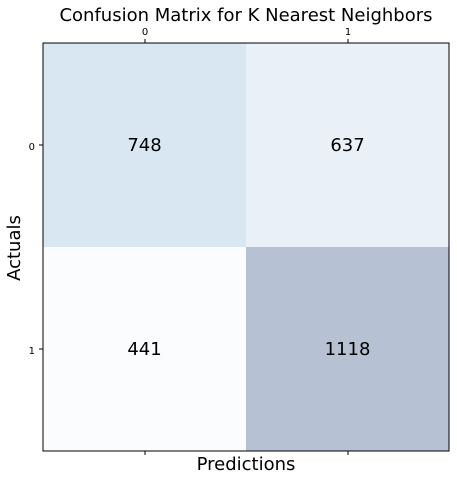  I want to click on y-tick-1: 1, so click(32, 351).